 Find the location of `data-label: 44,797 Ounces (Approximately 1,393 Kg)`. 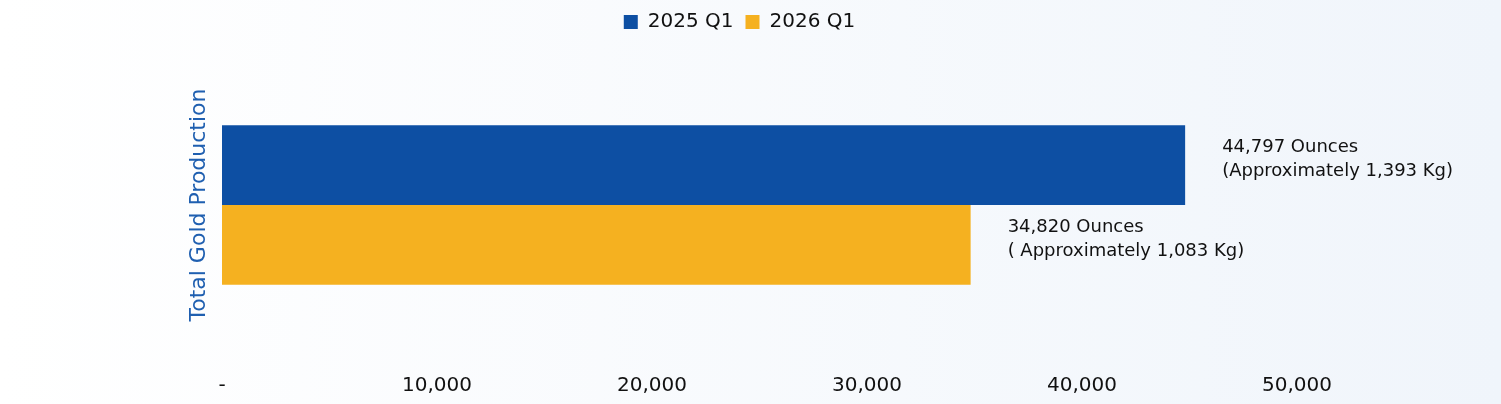

data-label: 44,797 Ounces (Approximately 1,393 Kg) is located at coordinates (1338, 157).